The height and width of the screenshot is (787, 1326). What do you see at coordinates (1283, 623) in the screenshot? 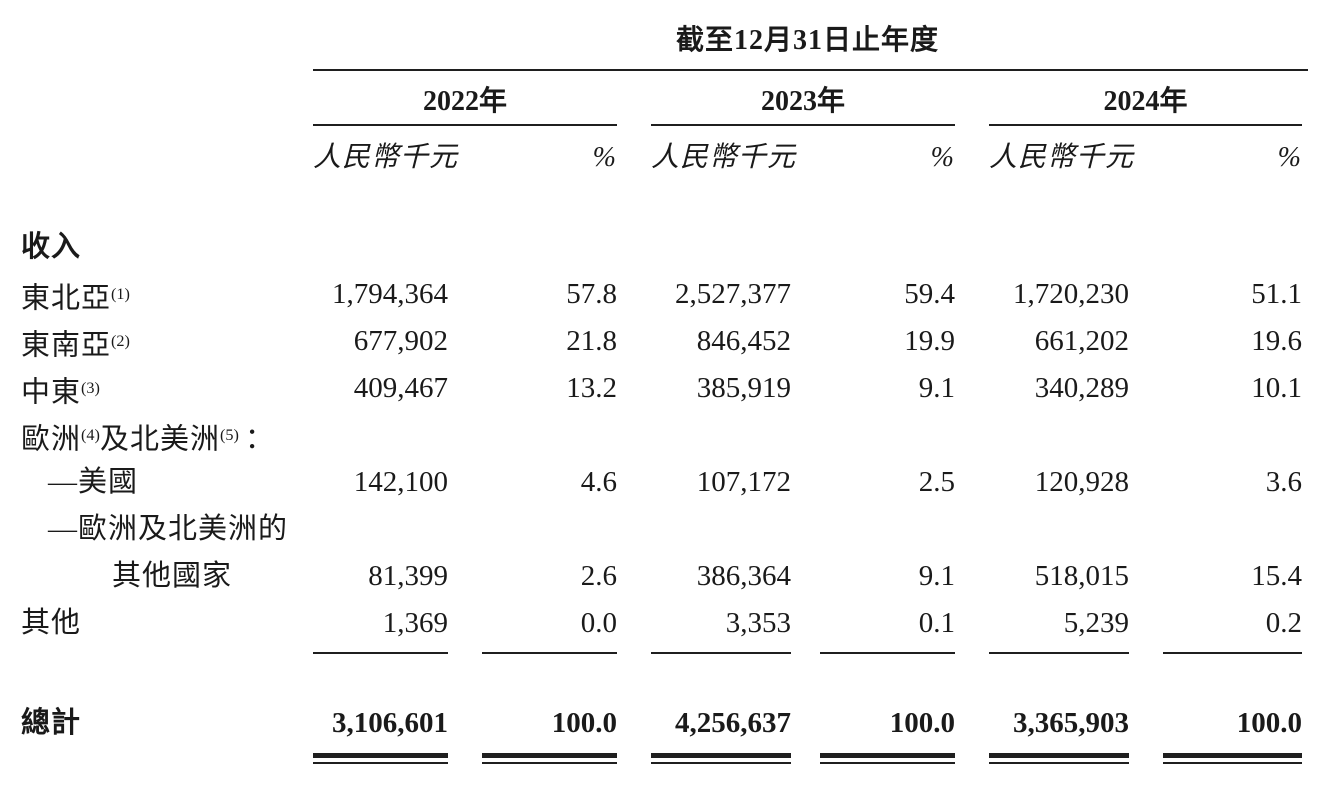
I see `percent-cell: 0.2` at bounding box center [1283, 623].